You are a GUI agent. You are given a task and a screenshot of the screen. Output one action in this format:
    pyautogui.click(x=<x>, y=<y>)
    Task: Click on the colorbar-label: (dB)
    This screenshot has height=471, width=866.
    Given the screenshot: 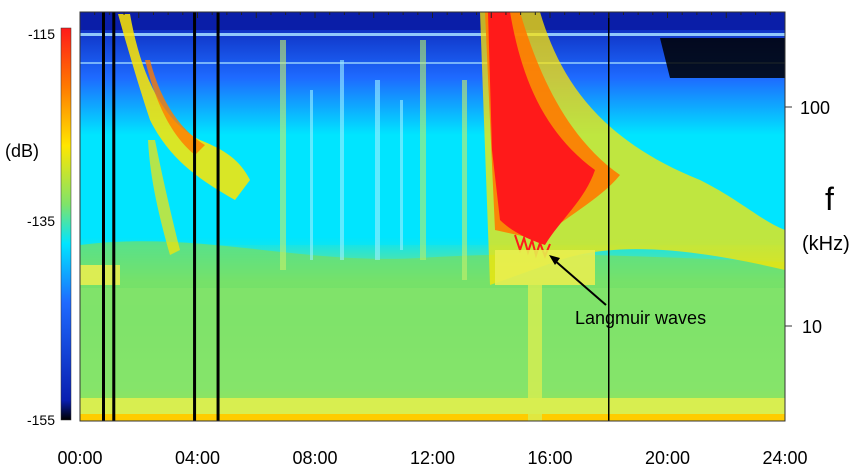 What is the action you would take?
    pyautogui.click(x=22, y=151)
    